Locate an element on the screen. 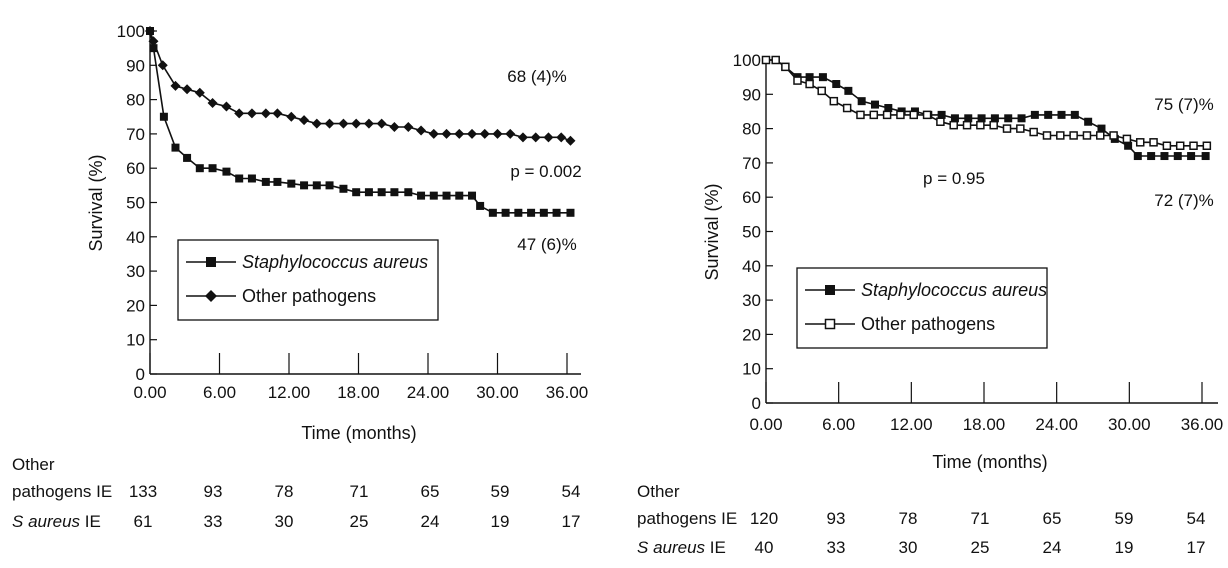 Image resolution: width=1228 pixels, height=568 pixels. risk-label-other-line2: pathogens IE is located at coordinates (687, 518).